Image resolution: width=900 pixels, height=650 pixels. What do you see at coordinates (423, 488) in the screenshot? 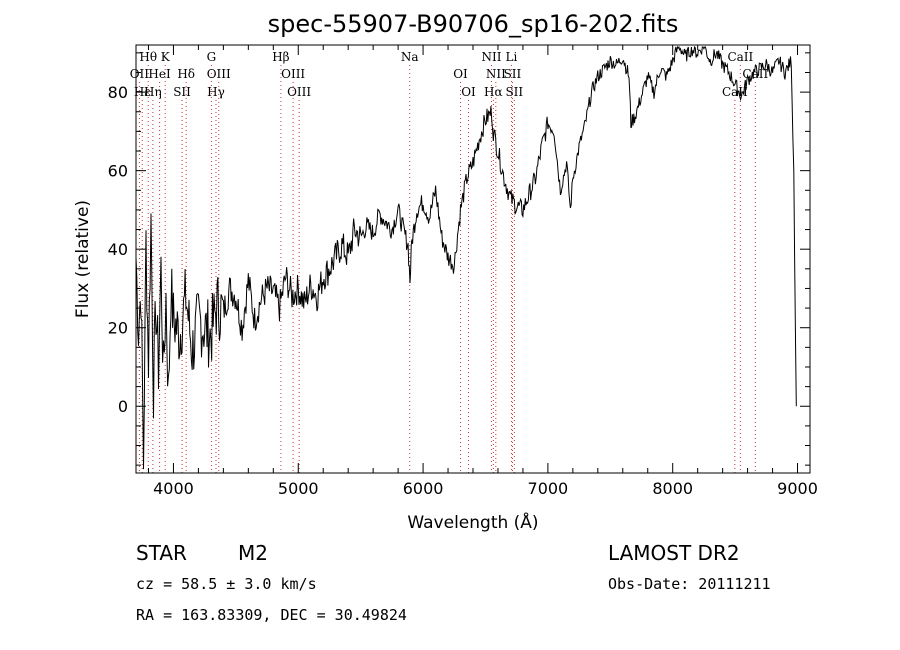
I see `x-tick-label: 6000` at bounding box center [423, 488].